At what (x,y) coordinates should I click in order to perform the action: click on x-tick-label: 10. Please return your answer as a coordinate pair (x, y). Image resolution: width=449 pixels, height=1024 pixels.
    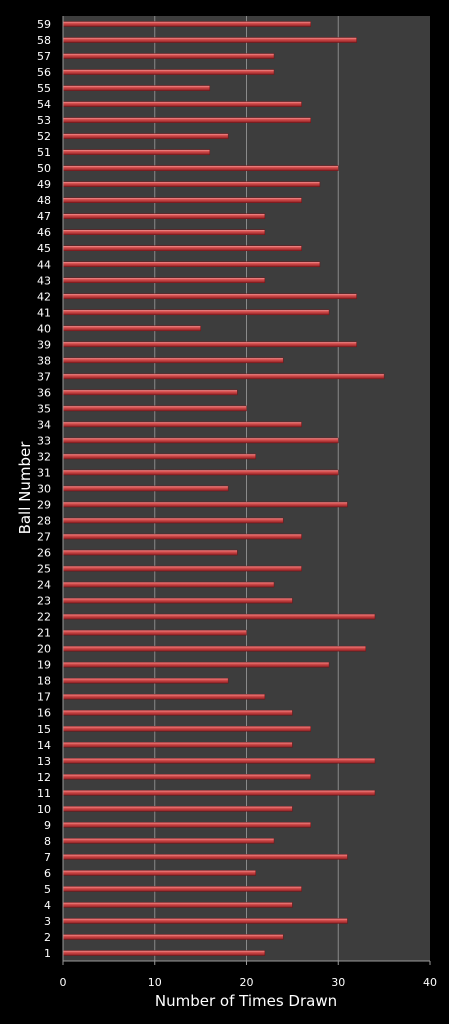
    Looking at the image, I should click on (155, 982).